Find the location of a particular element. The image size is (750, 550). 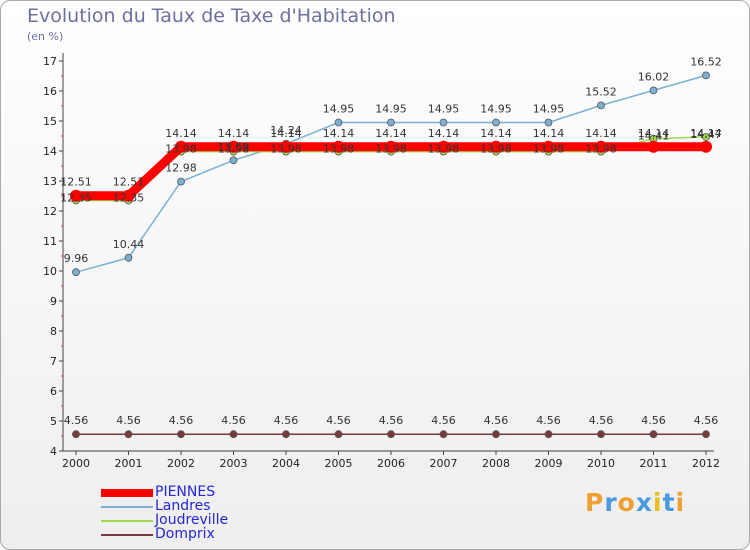

data-label-piennes: 12.51 is located at coordinates (76, 182).